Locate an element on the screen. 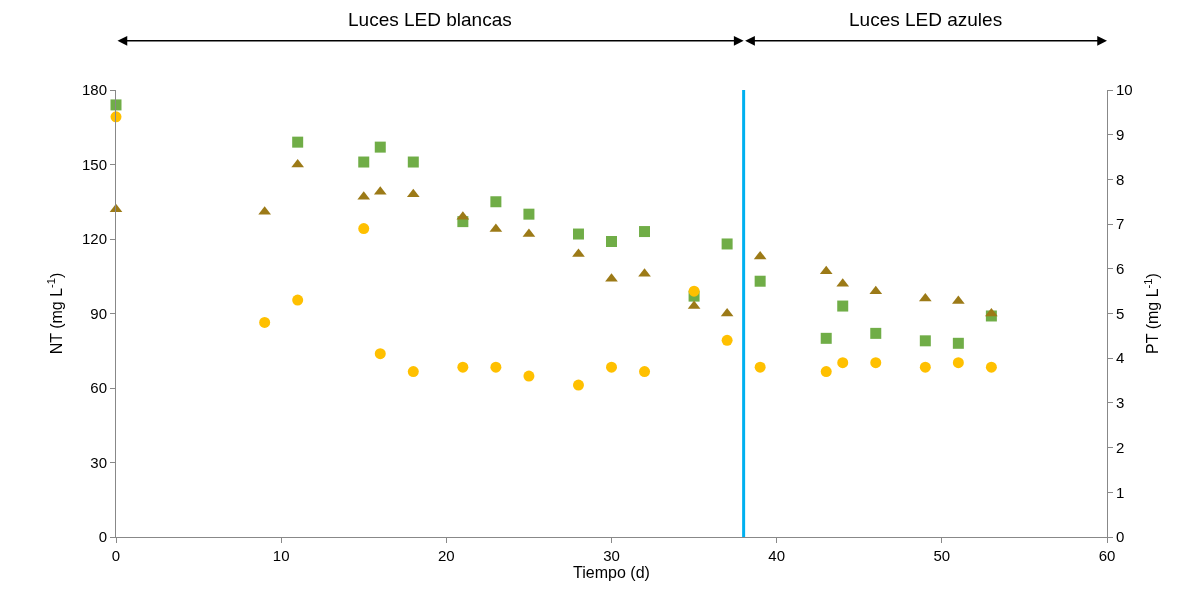 Image resolution: width=1195 pixels, height=613 pixels. y-tick-label: 90 is located at coordinates (98, 313).